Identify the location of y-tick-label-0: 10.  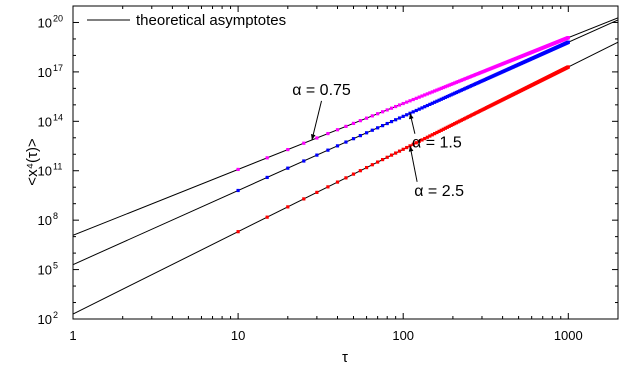
(45, 319).